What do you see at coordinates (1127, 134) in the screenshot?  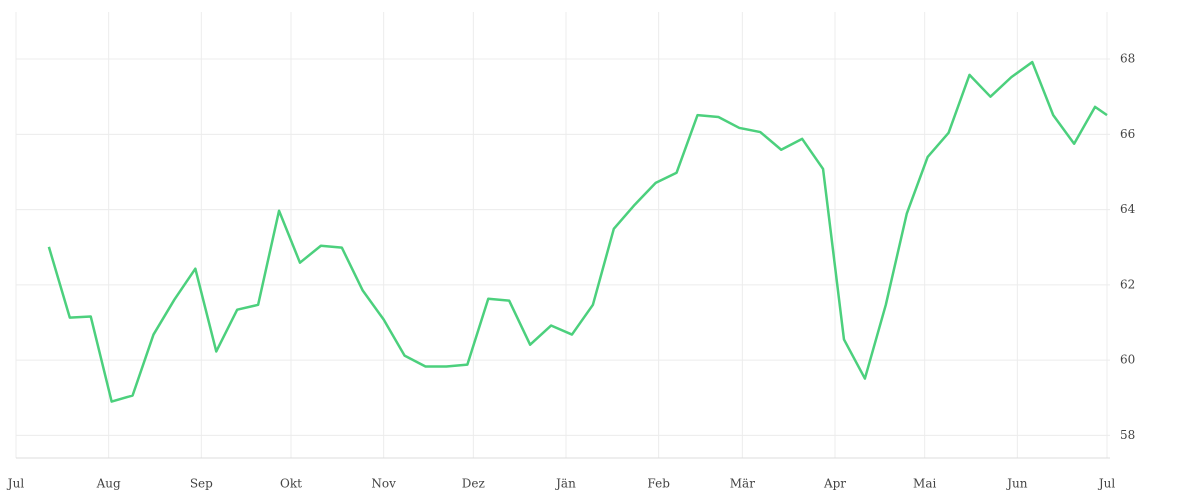 I see `y-tick-label: 66` at bounding box center [1127, 134].